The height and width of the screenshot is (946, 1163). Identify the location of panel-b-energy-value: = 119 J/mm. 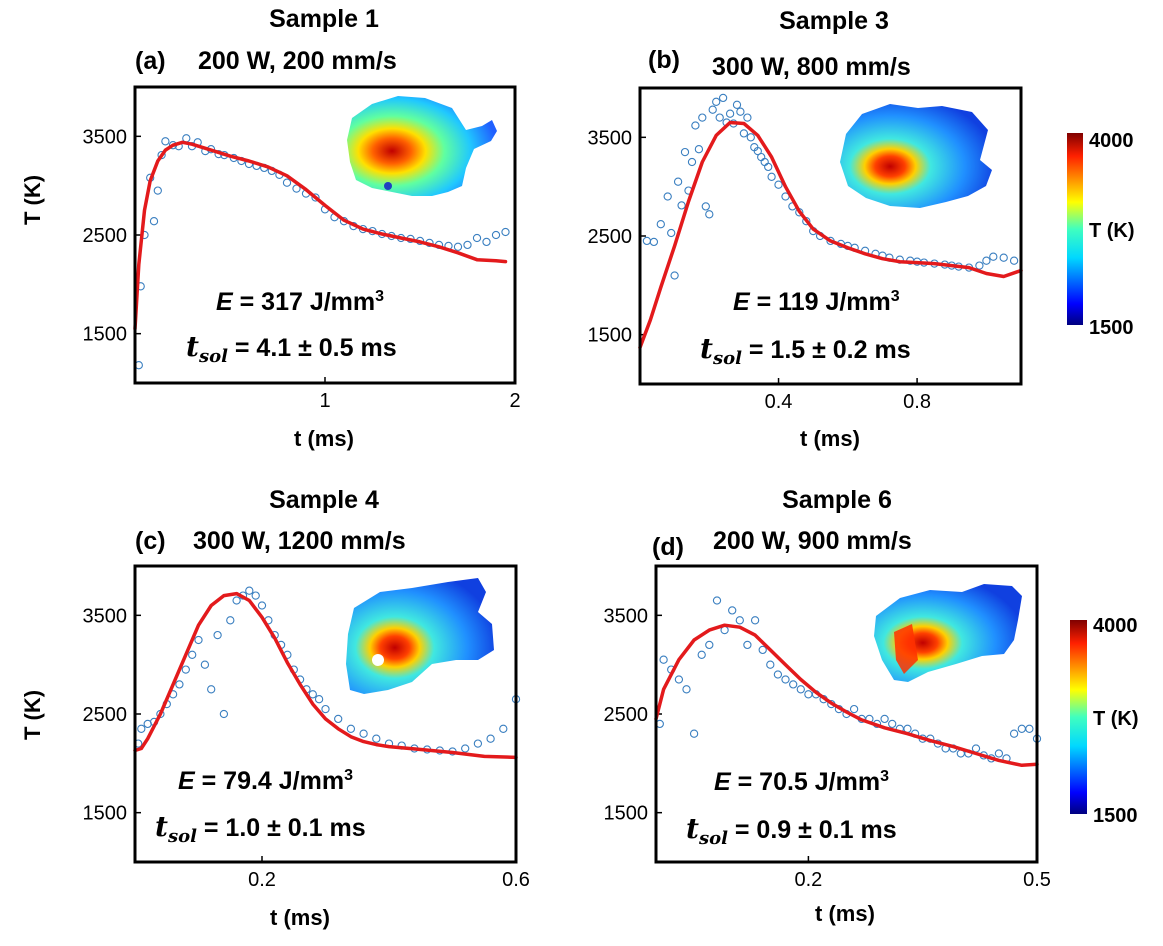
(820, 302).